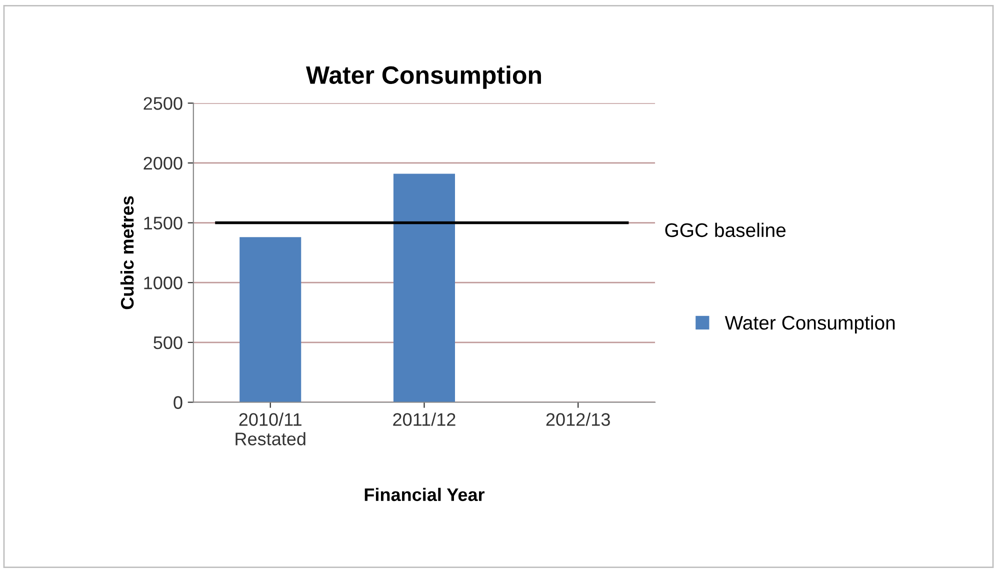 The height and width of the screenshot is (573, 997). Describe the element at coordinates (578, 419) in the screenshot. I see `x-tick-label: 2012/13` at that location.